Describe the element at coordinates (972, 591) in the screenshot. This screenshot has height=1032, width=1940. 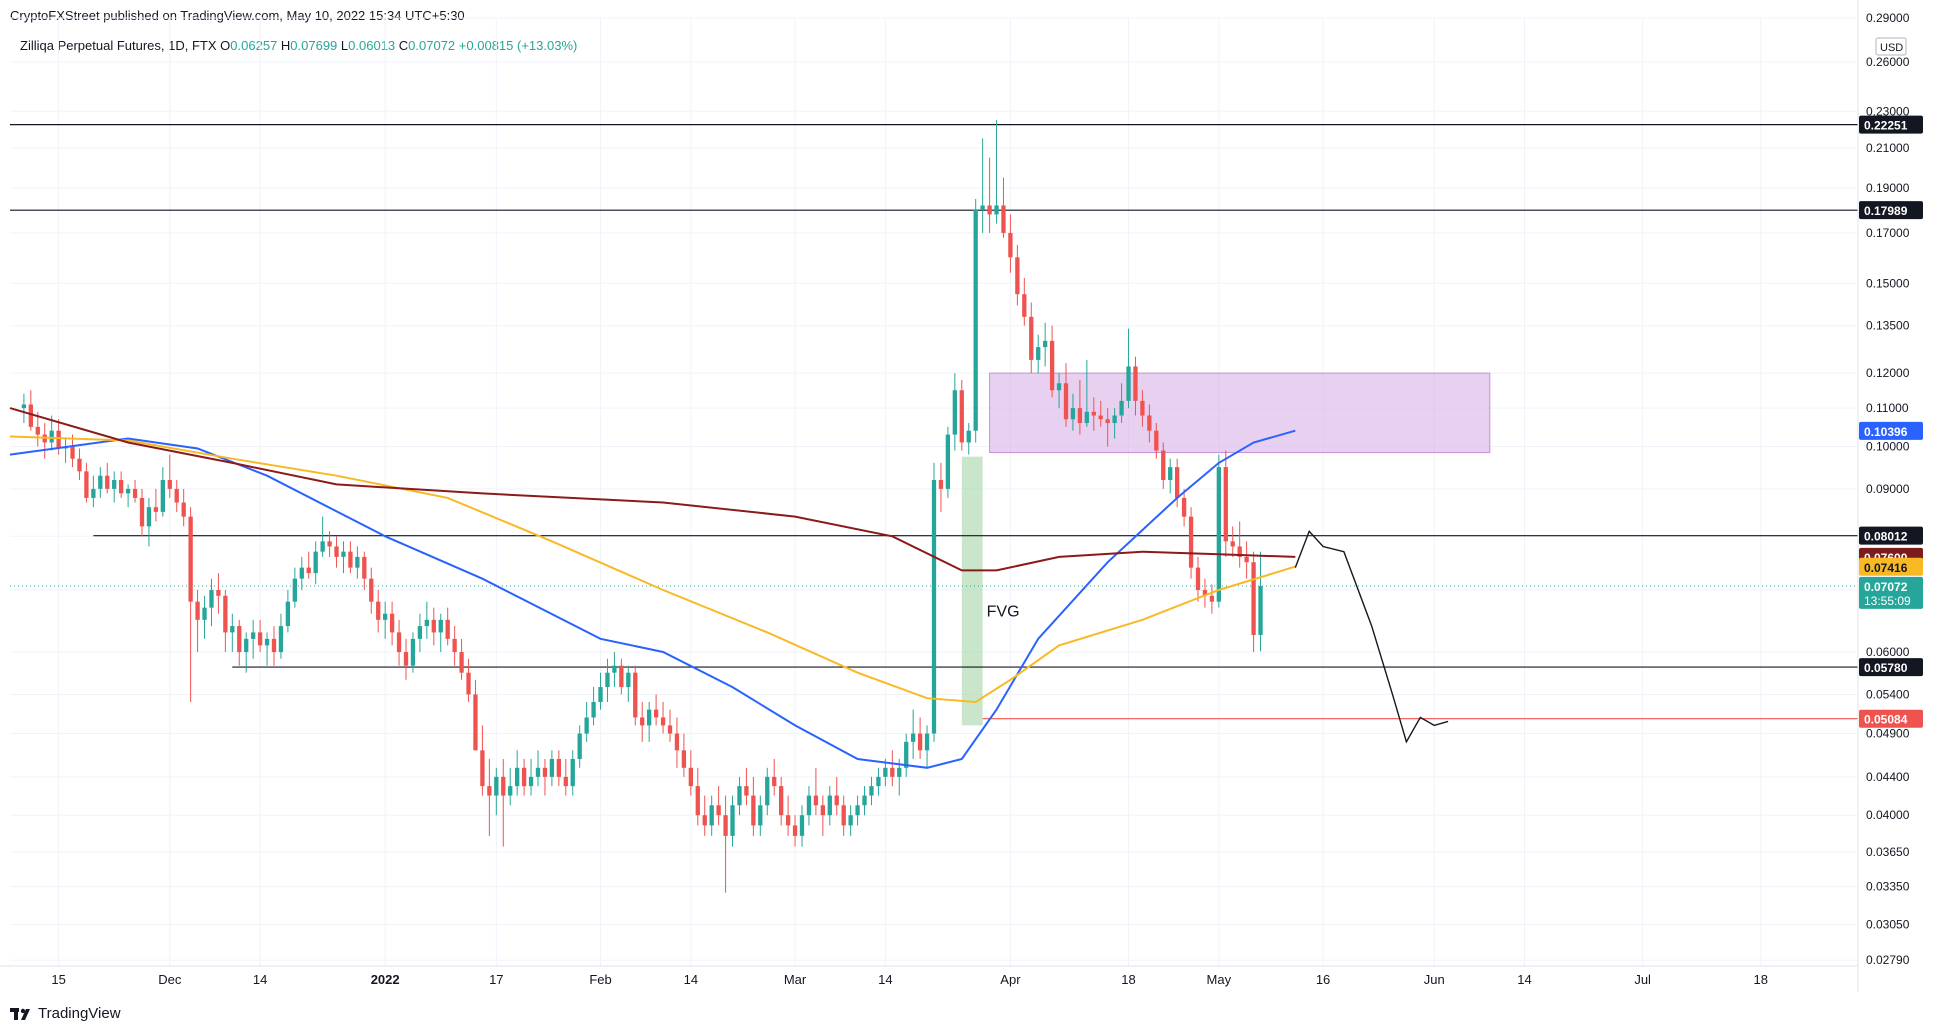
I see `fvg-rect` at that location.